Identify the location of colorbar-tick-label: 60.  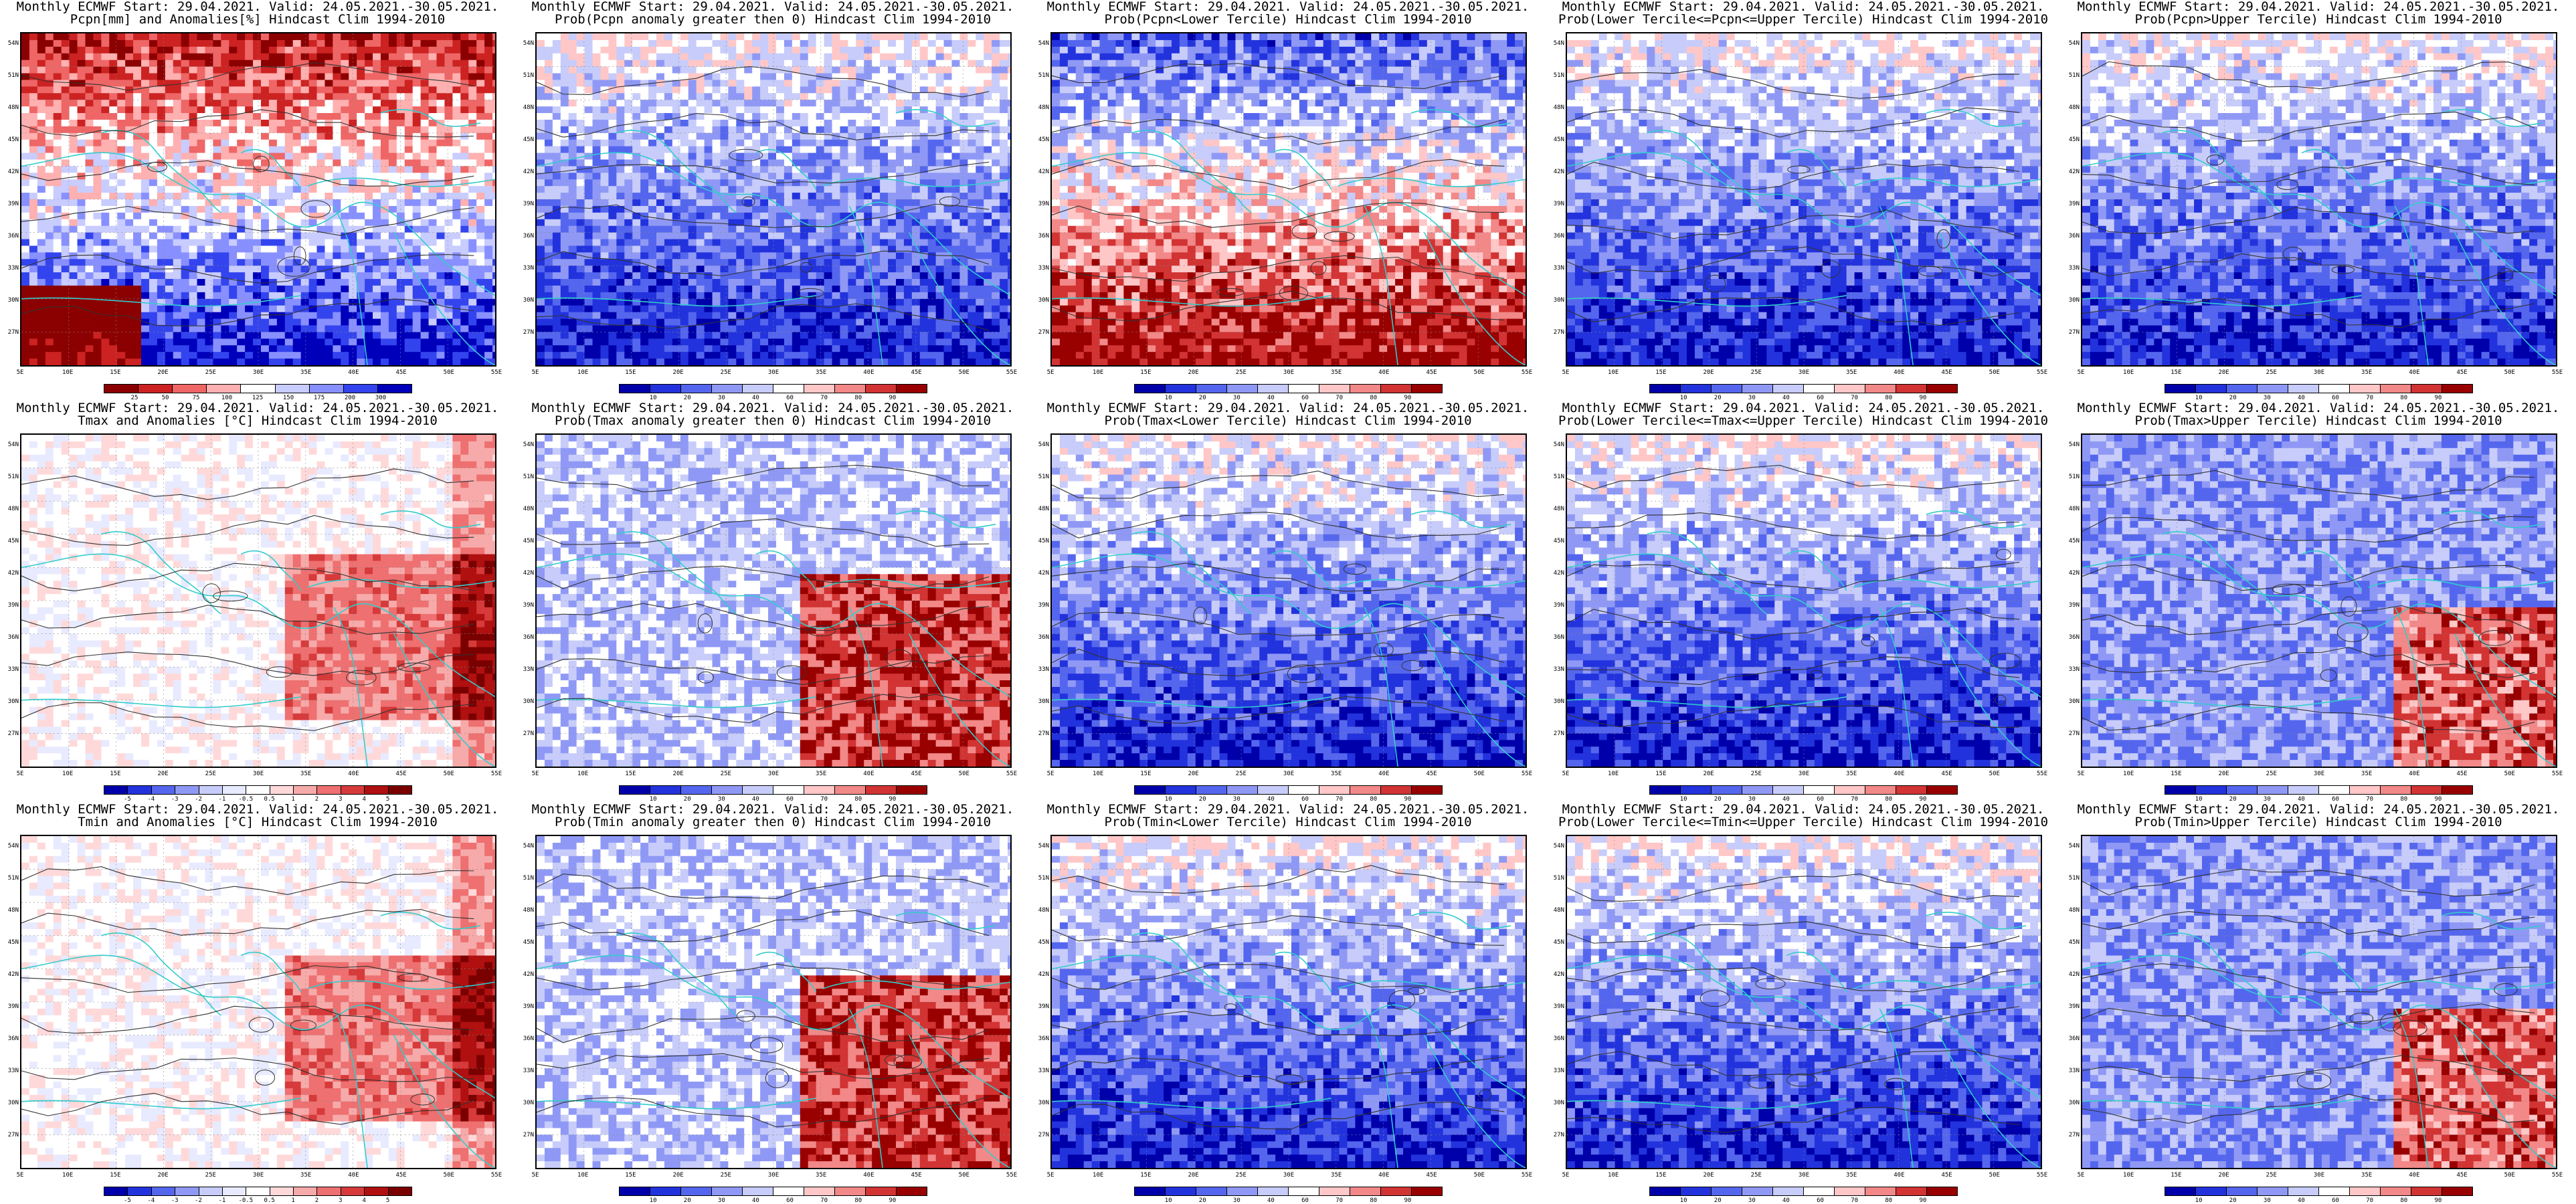
(2335, 799).